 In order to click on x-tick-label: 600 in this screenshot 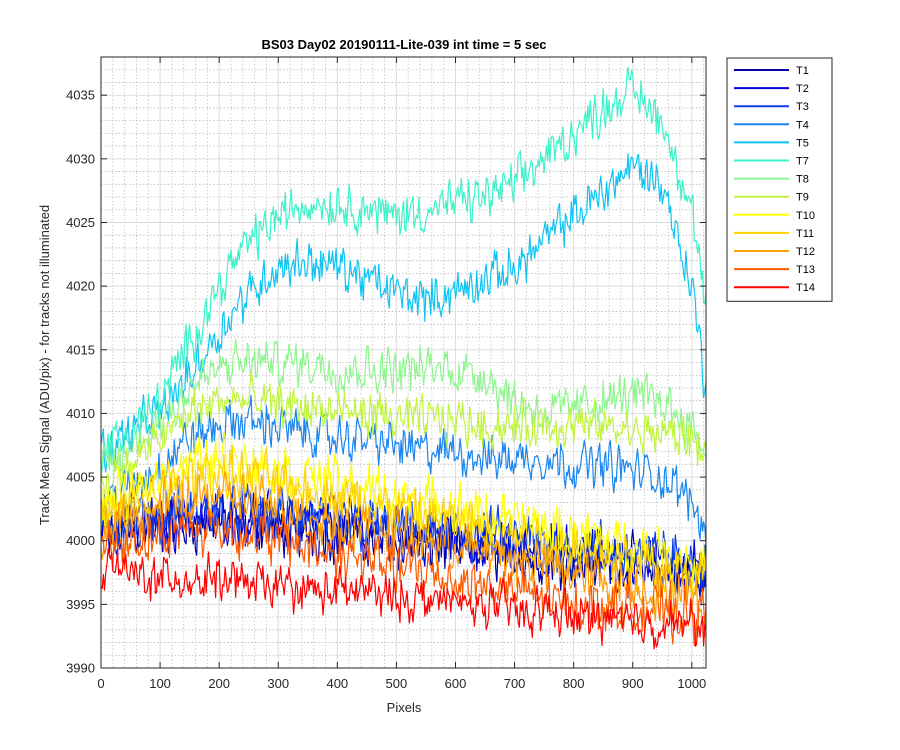, I will do `click(456, 683)`.